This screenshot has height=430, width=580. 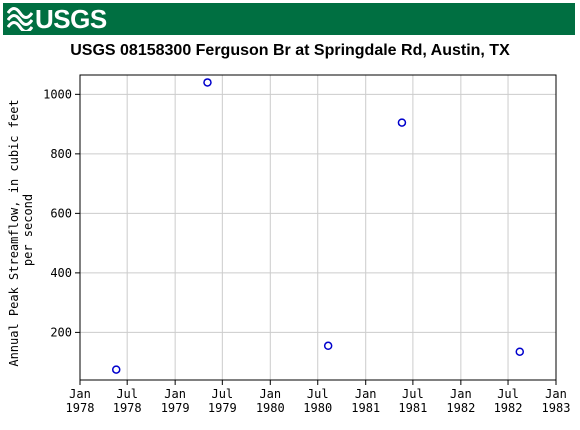 What do you see at coordinates (61, 273) in the screenshot?
I see `y-tick-label: 400` at bounding box center [61, 273].